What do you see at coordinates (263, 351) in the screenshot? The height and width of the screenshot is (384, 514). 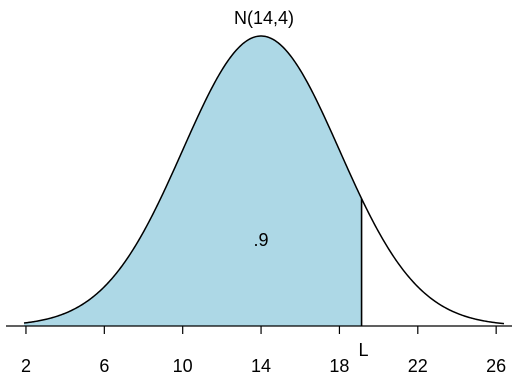 I see `x-axis-ticks: 2 6 10 14 18 22 26` at bounding box center [263, 351].